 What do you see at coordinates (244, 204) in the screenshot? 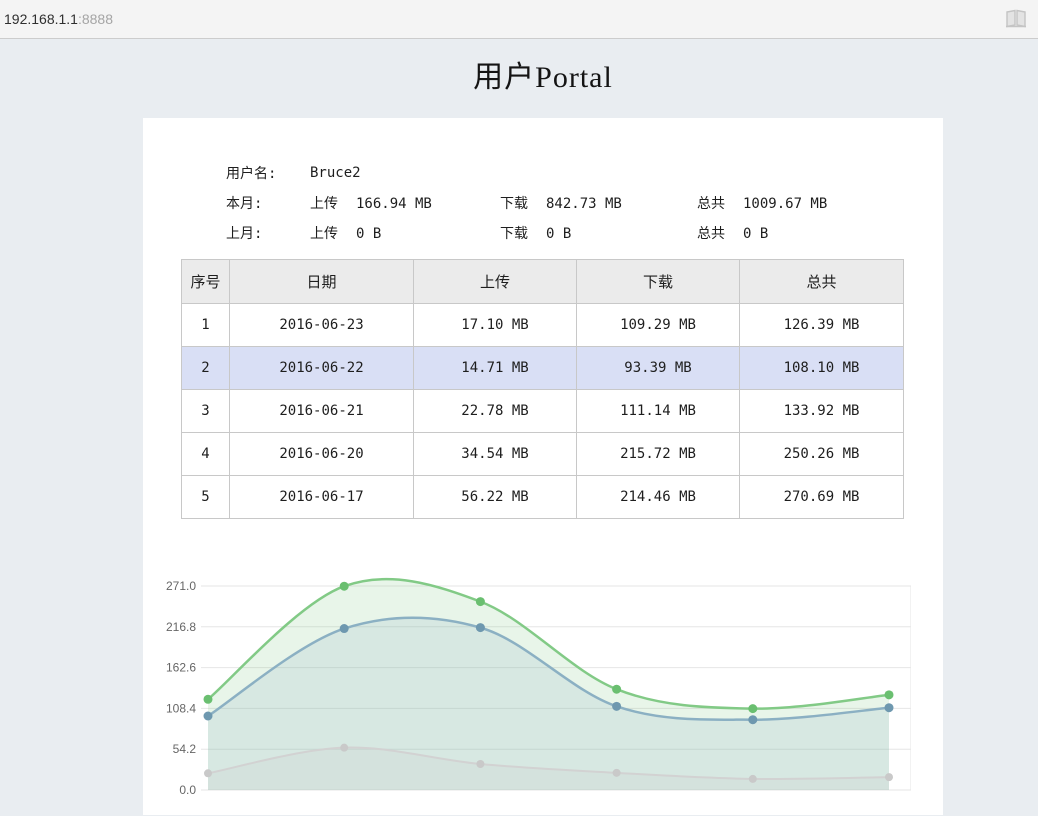
I see `stat-label: 本月:` at bounding box center [244, 204].